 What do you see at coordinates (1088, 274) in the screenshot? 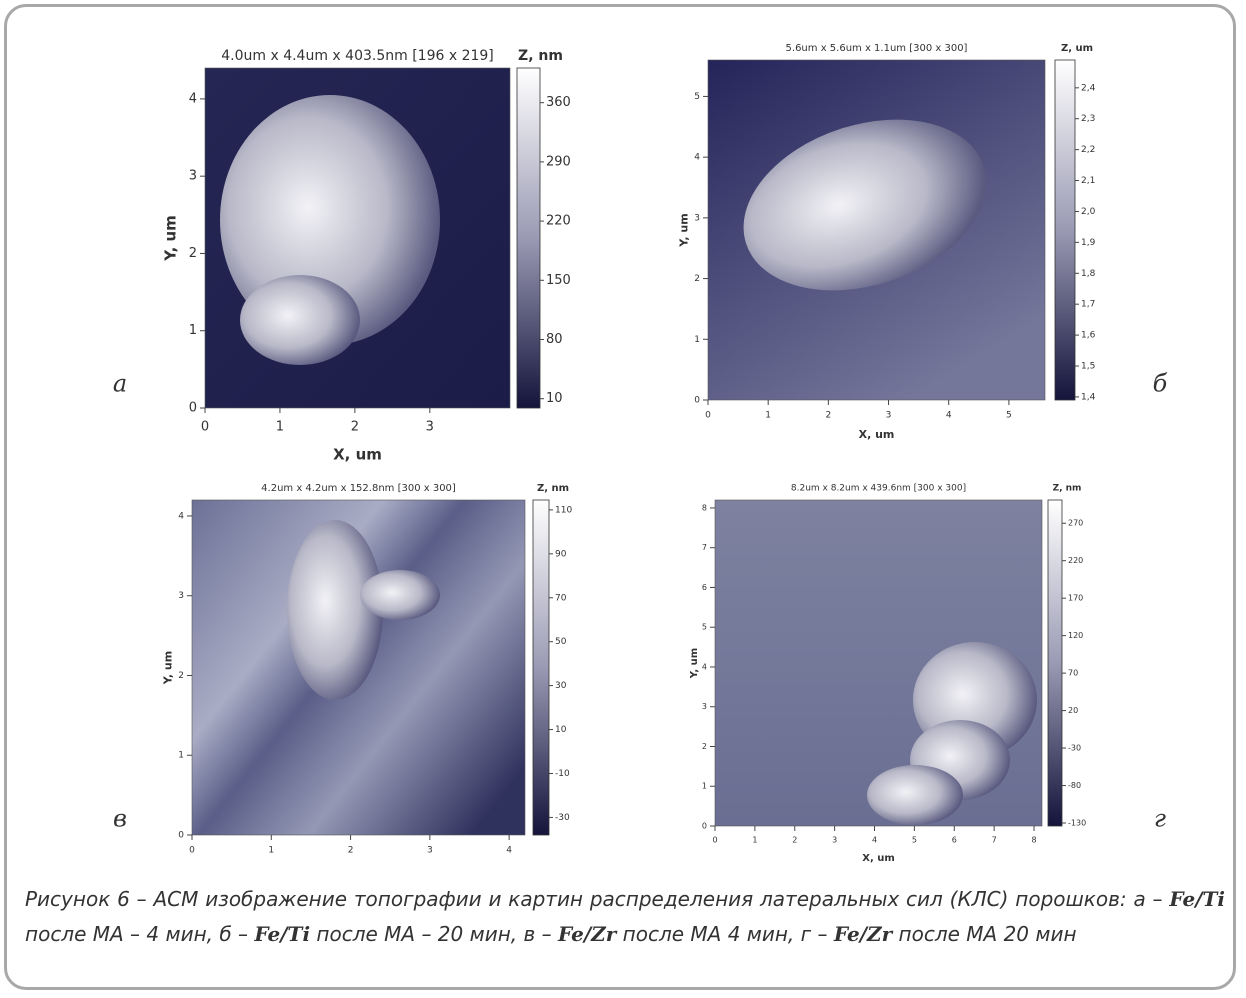
I see `colorbar-tick-label: 1,8` at bounding box center [1088, 274].